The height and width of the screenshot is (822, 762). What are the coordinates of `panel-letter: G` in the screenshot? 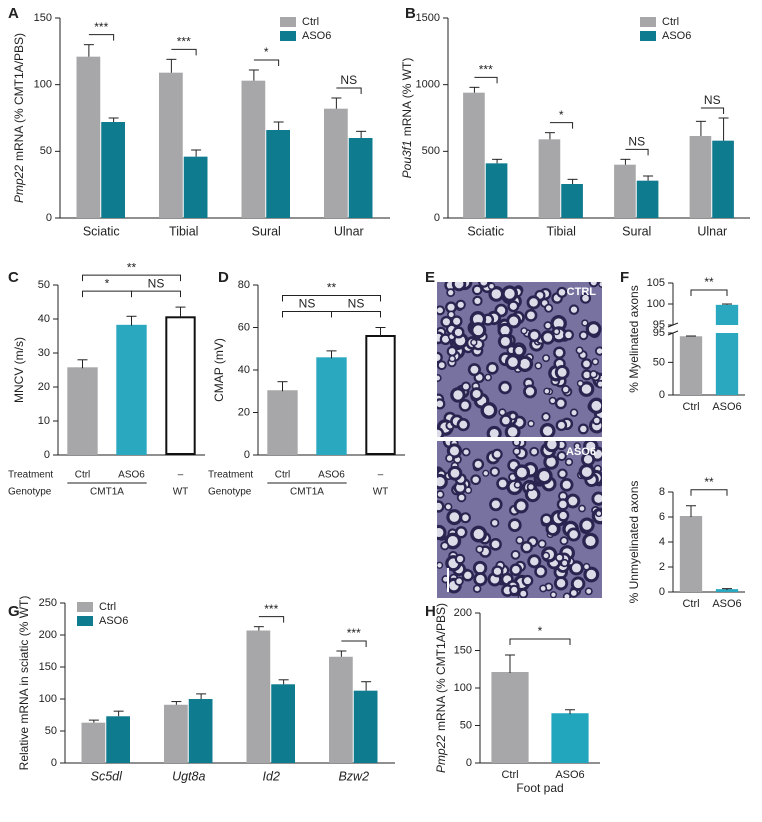 It's located at (14, 611).